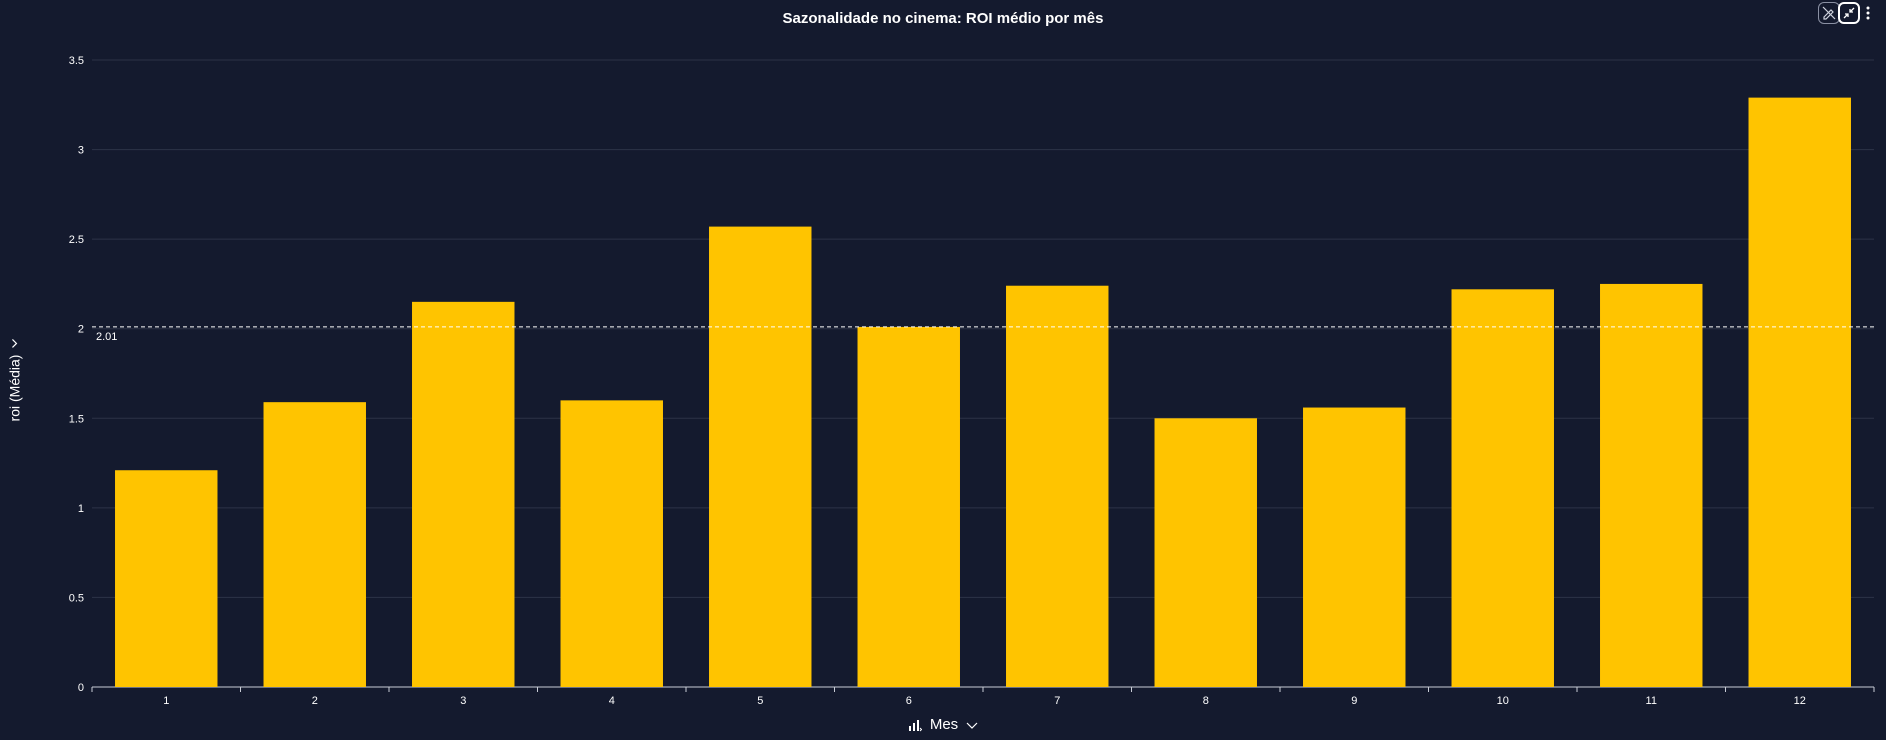  Describe the element at coordinates (81, 330) in the screenshot. I see `y-tick-label: 2` at that location.